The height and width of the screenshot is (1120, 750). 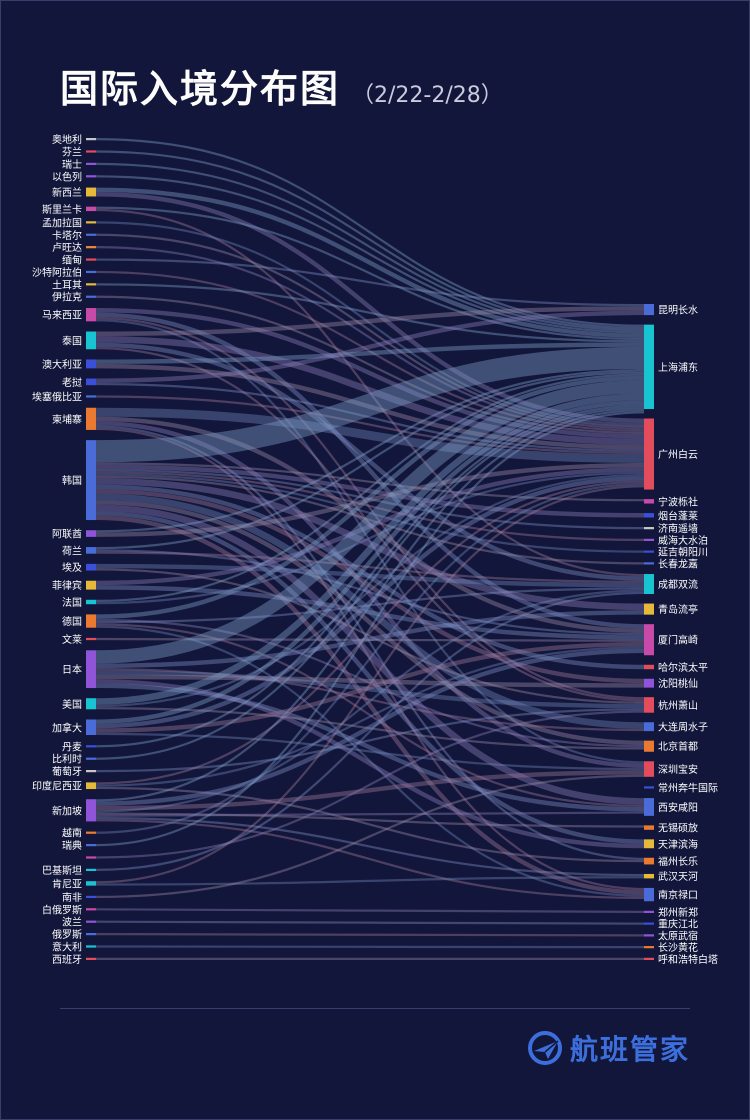 What do you see at coordinates (678, 609) in the screenshot?
I see `target-label: 青岛流亭` at bounding box center [678, 609].